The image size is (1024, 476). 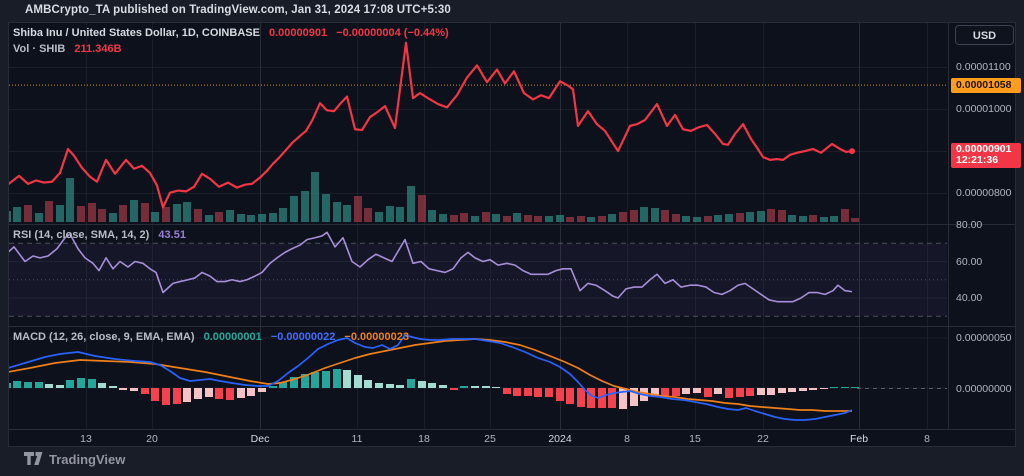 I want to click on alert-price-label: 0.00001058, so click(x=986, y=85).